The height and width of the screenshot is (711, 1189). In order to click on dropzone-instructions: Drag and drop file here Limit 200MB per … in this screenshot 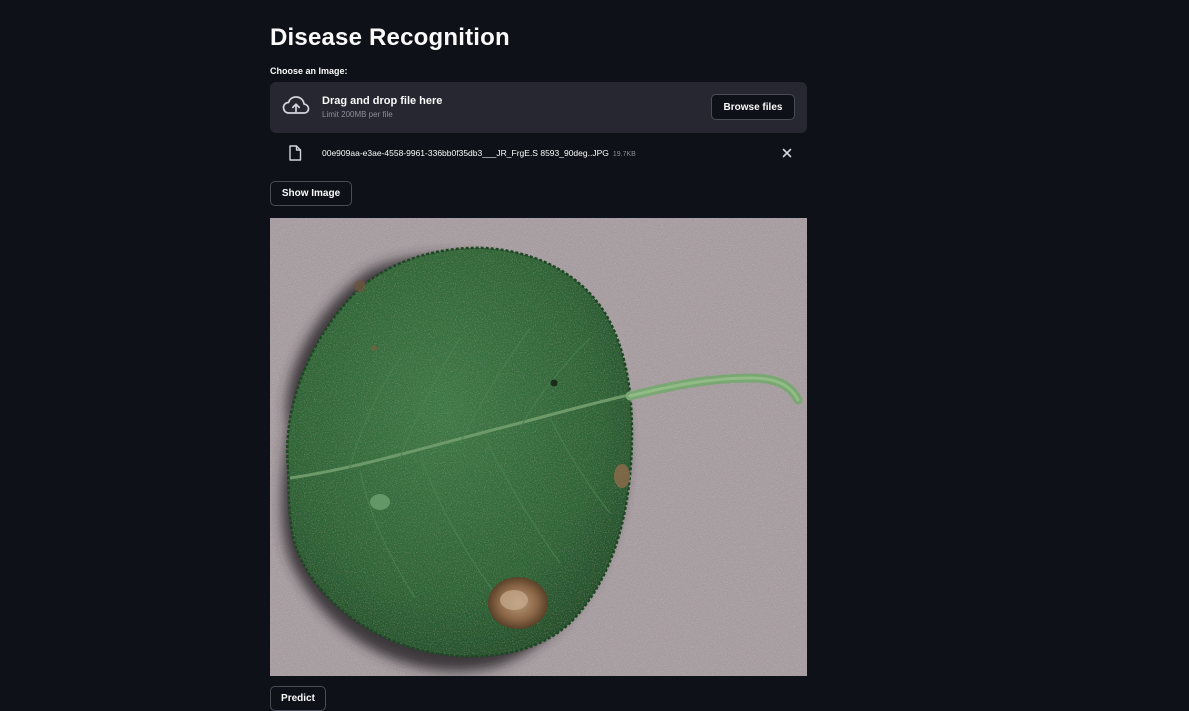, I will do `click(382, 107)`.